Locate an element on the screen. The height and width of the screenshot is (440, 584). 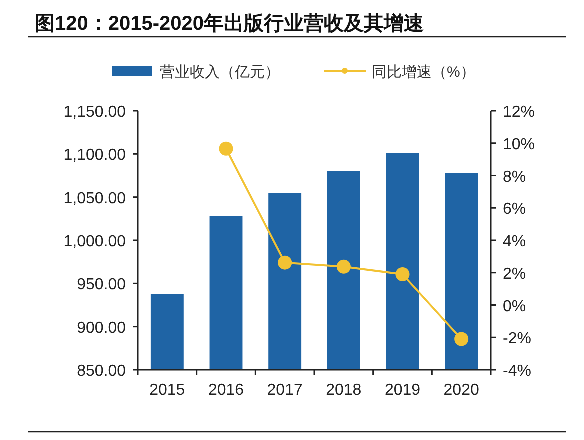
y2-tick-label: 10% is located at coordinates (519, 145).